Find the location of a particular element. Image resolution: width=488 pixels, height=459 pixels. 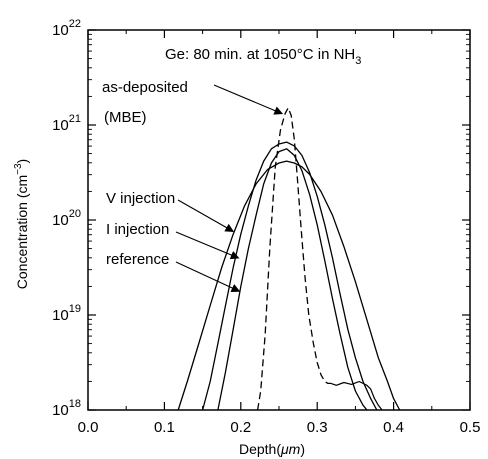

y-tick-label: 1020 is located at coordinates (66, 218).